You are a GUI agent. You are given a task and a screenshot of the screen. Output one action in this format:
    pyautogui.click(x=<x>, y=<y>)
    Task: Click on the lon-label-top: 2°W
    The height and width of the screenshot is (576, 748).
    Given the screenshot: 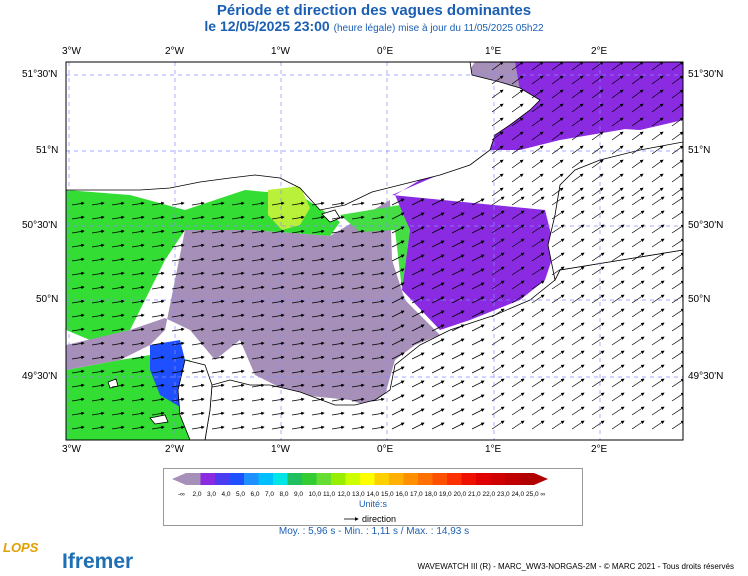 What is the action you would take?
    pyautogui.click(x=174, y=51)
    